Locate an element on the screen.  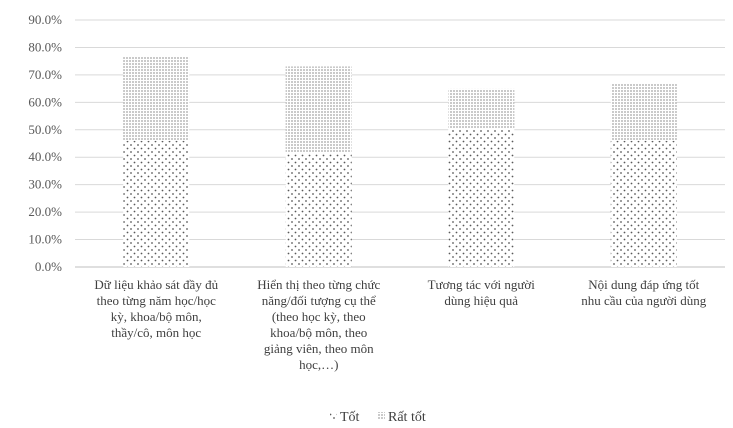
legend-label: Tốt is located at coordinates (350, 417).